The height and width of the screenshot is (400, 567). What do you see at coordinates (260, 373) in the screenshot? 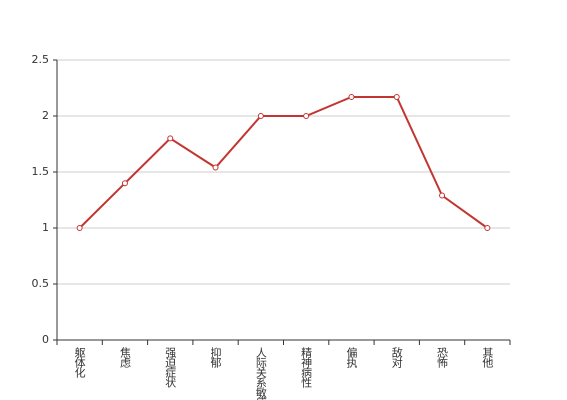
I see `x-tick-label: 人际关系敏感` at bounding box center [260, 373].